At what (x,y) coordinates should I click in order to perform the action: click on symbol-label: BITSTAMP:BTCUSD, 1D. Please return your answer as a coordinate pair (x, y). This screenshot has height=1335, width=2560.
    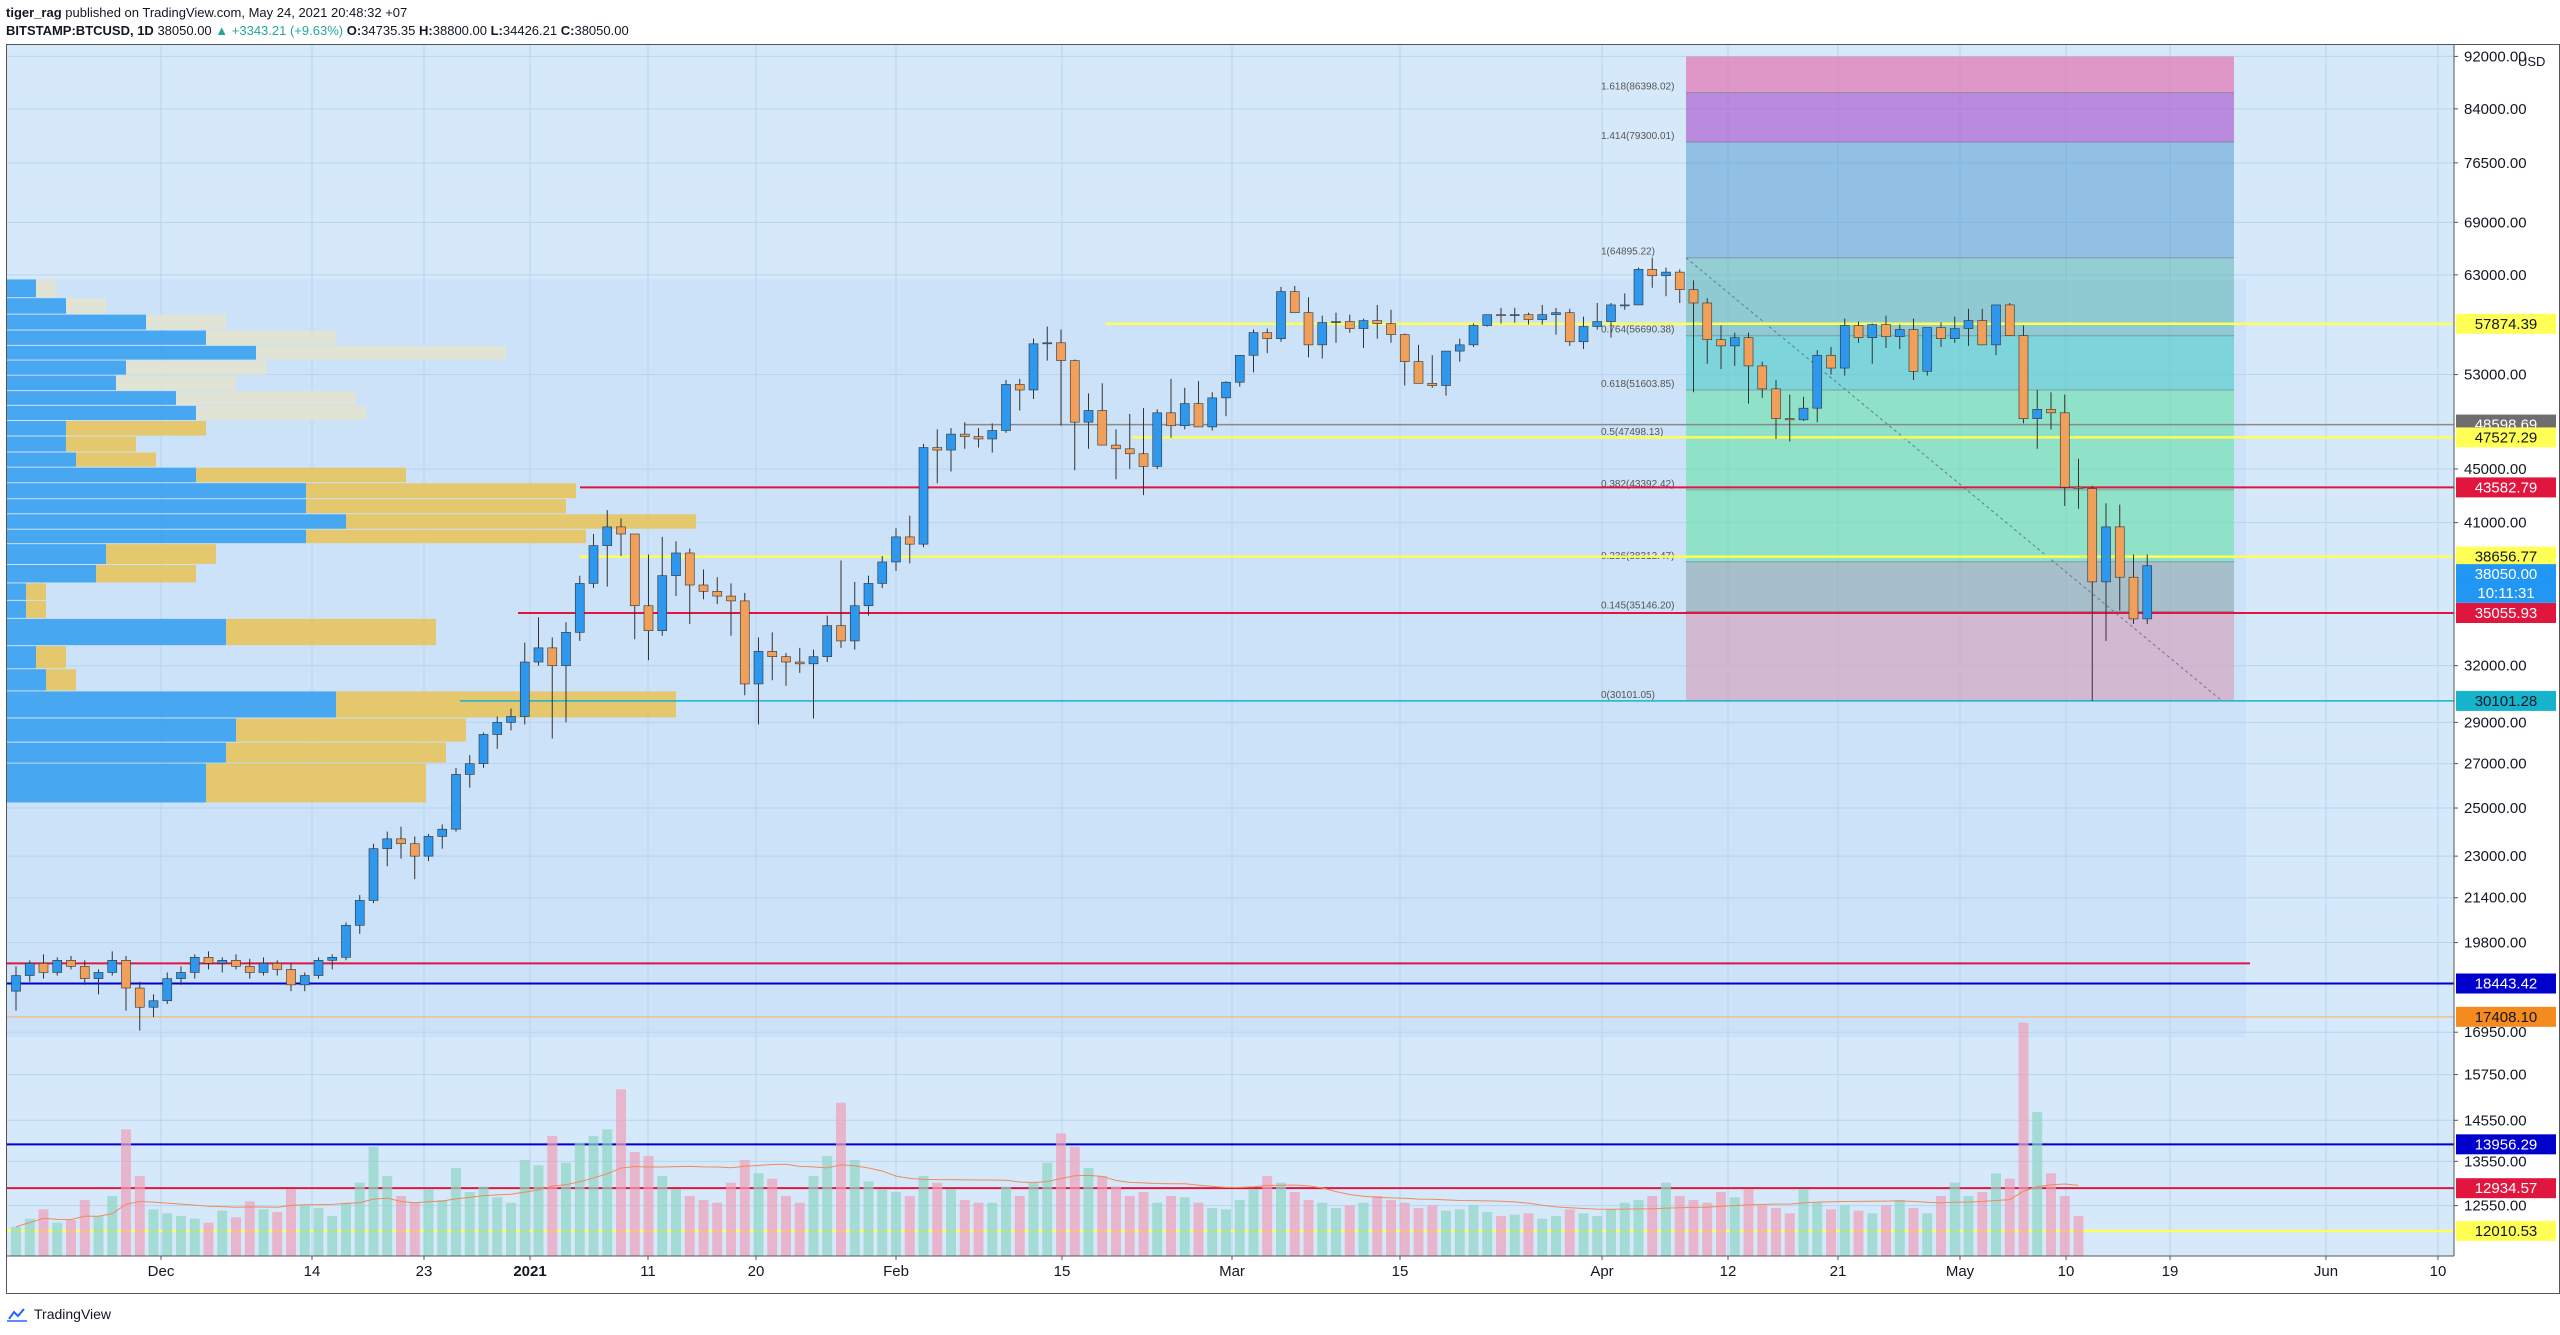
    Looking at the image, I should click on (80, 30).